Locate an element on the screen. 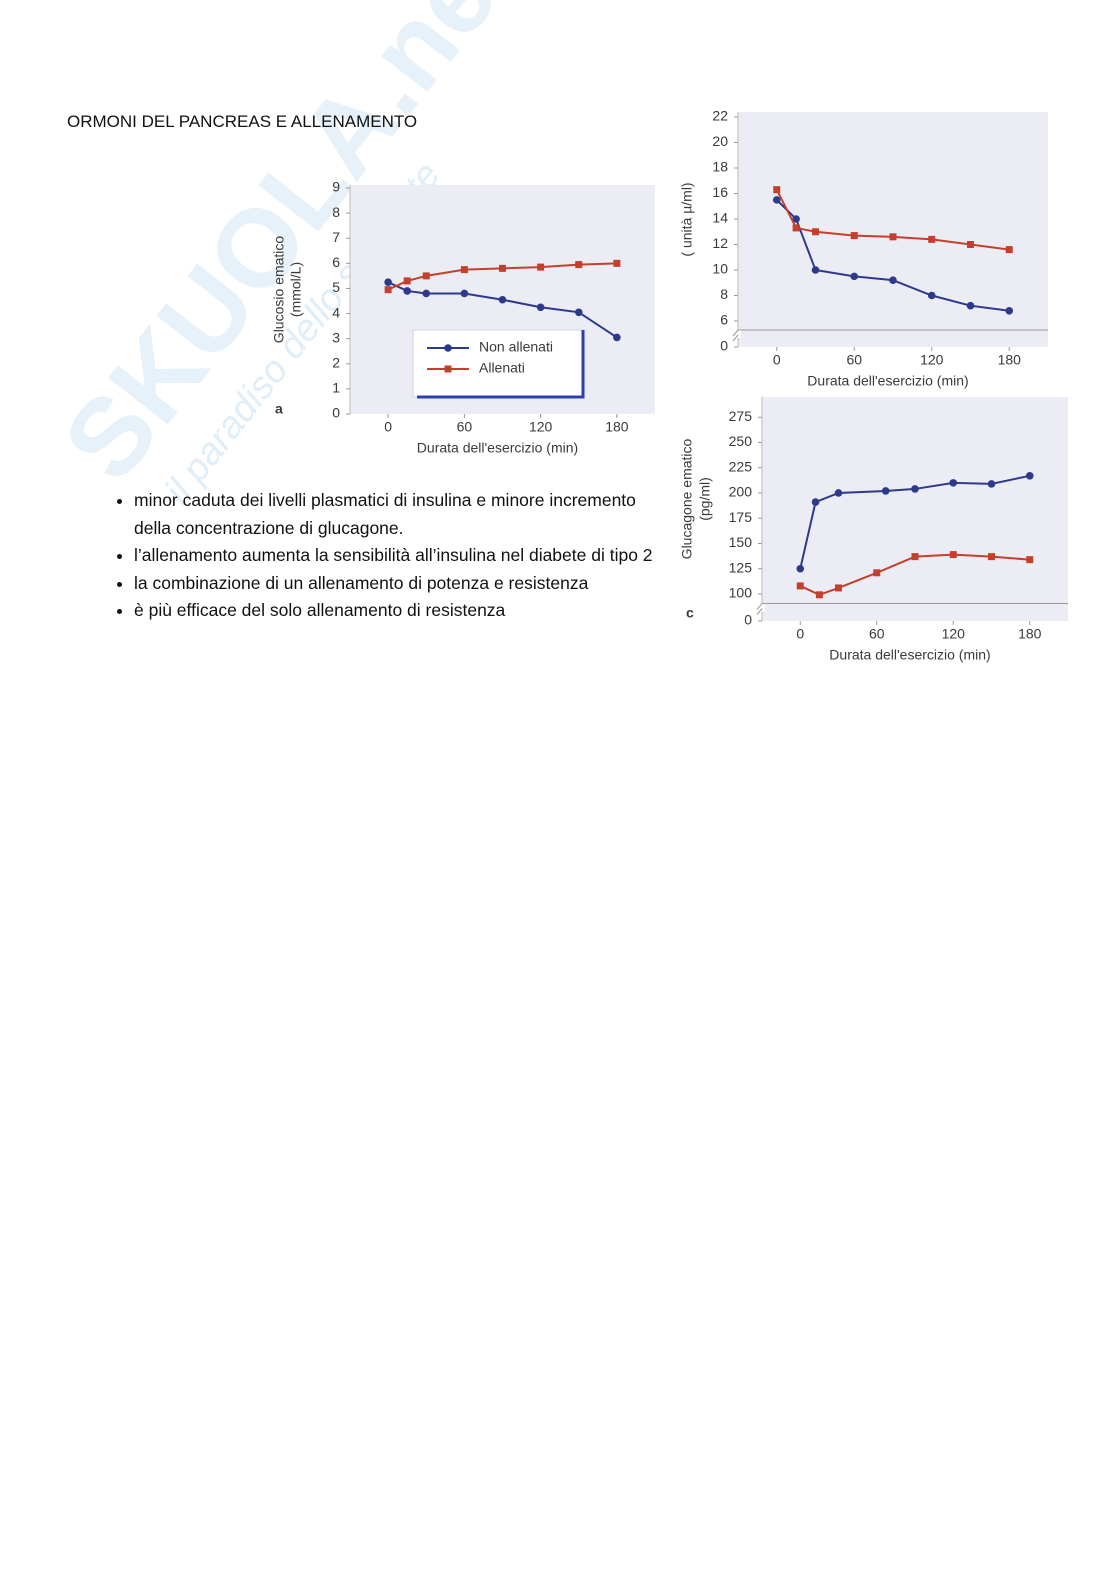 The image size is (1116, 1579). y-tick-label: 150 is located at coordinates (741, 542).